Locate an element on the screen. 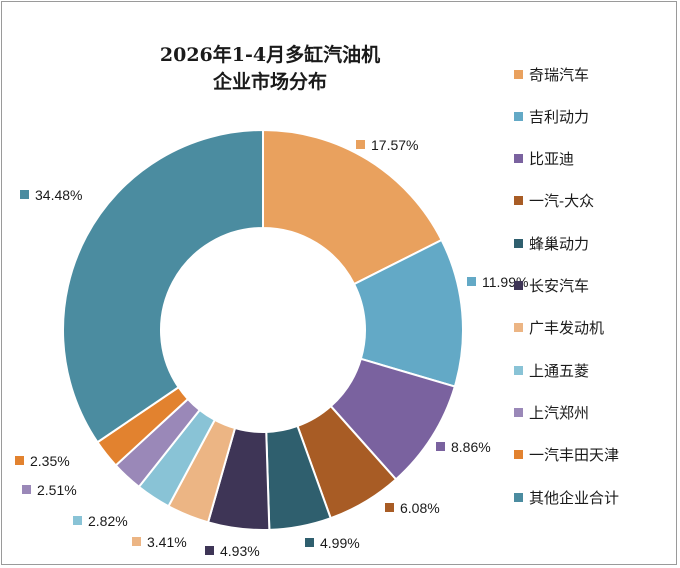  data-label-6: 4.93% is located at coordinates (240, 551).